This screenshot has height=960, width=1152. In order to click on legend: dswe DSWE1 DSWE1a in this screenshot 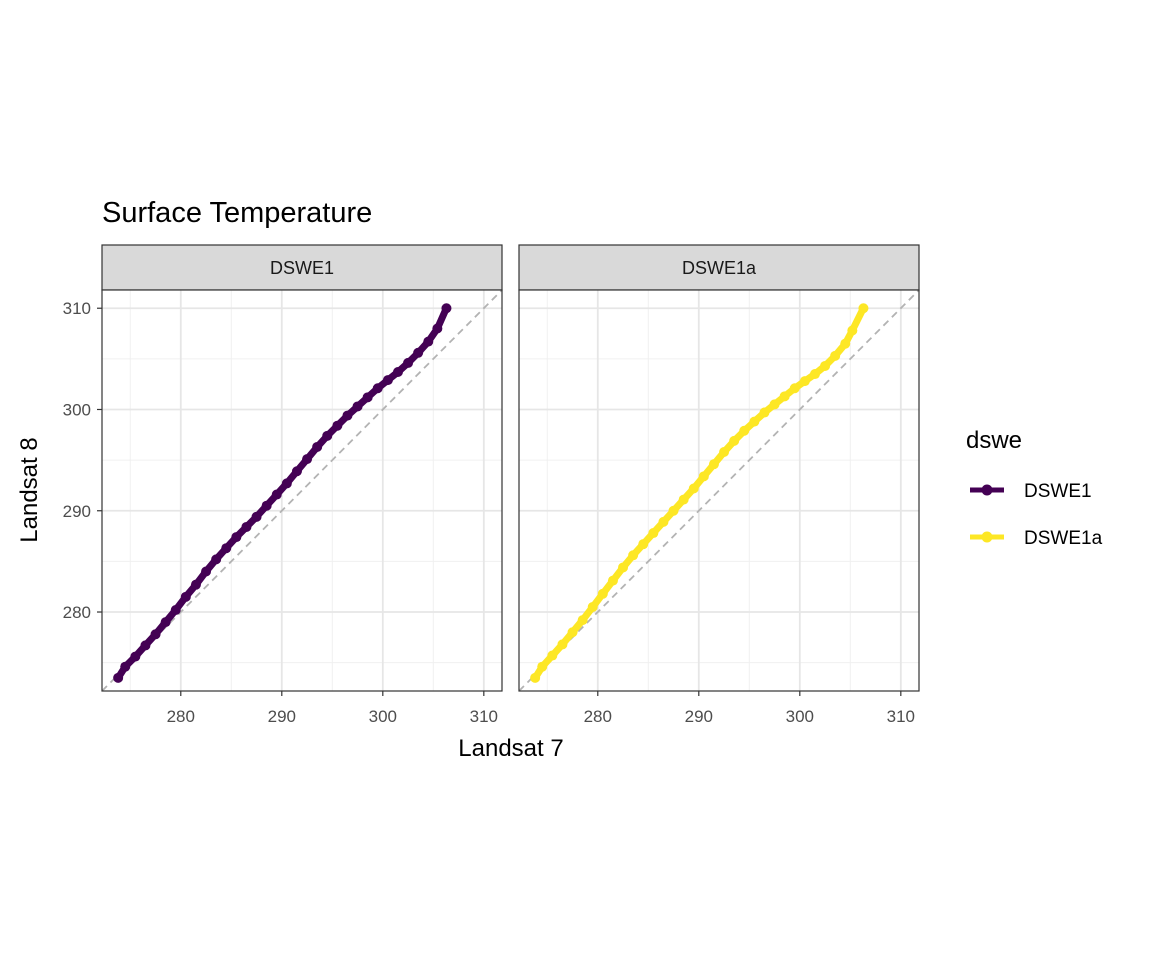, I will do `click(1034, 488)`.